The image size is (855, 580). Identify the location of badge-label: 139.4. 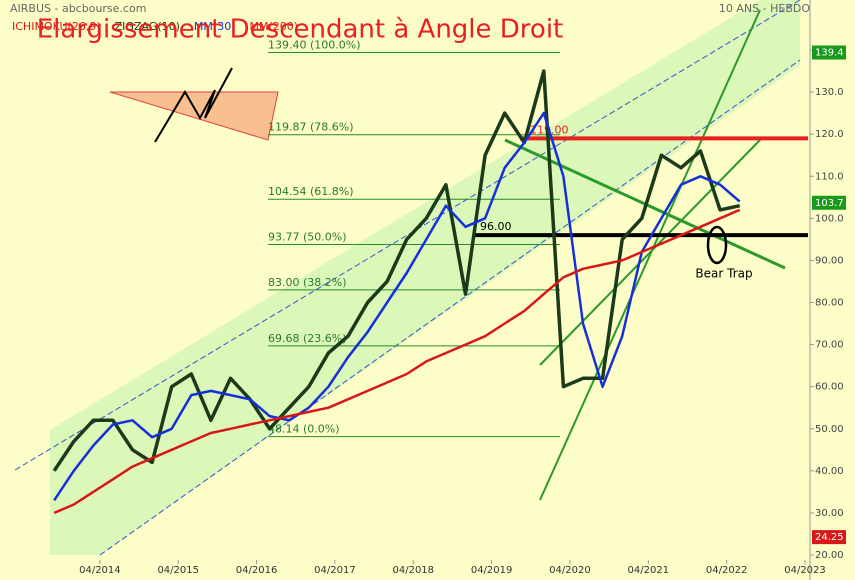
(829, 53).